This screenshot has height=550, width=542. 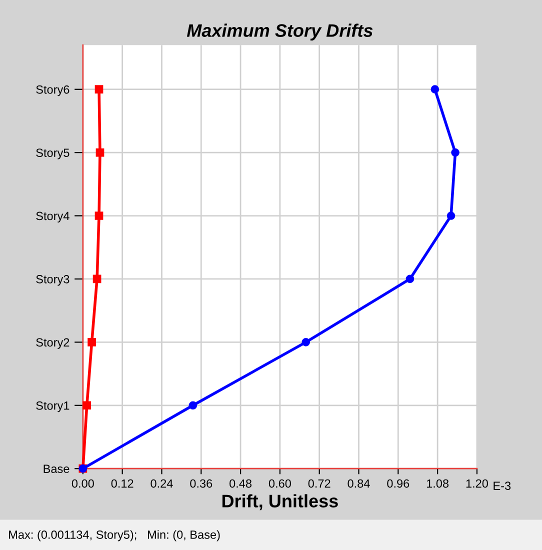 I want to click on x-axis-title: Drift, Unitless, so click(x=280, y=502).